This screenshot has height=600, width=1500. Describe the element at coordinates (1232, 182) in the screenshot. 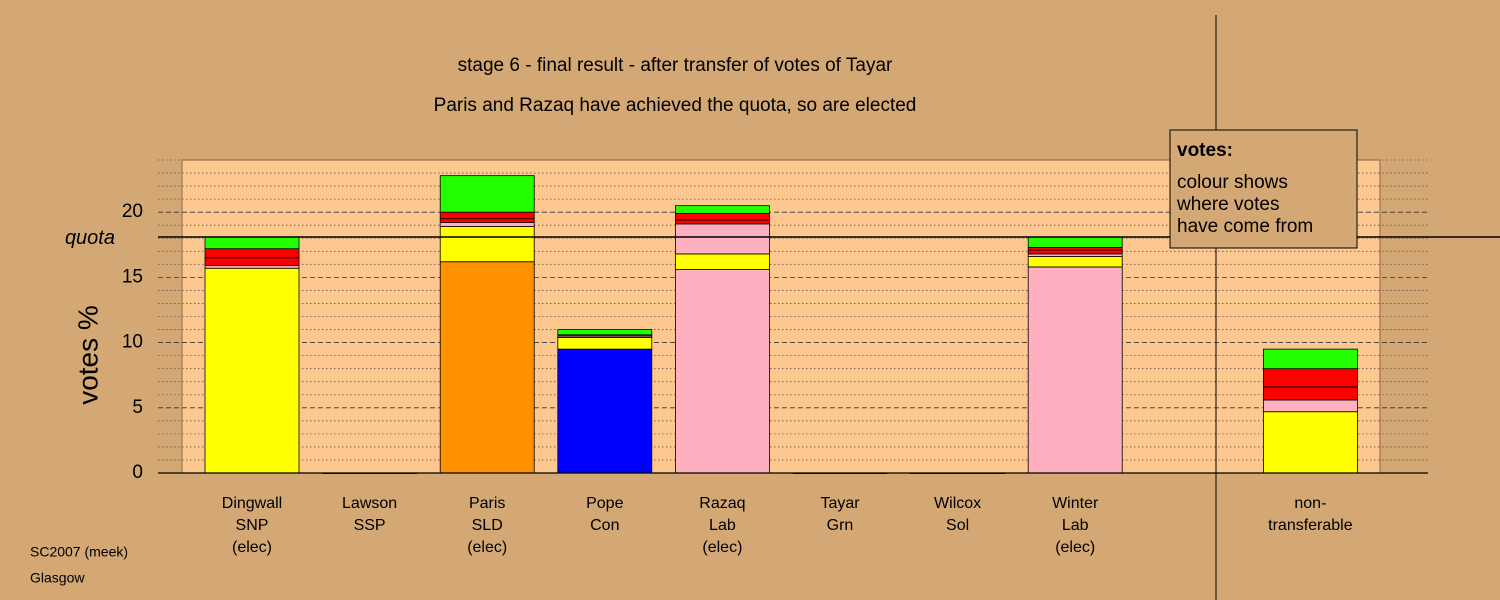

I see `legend-text: colour shows` at that location.